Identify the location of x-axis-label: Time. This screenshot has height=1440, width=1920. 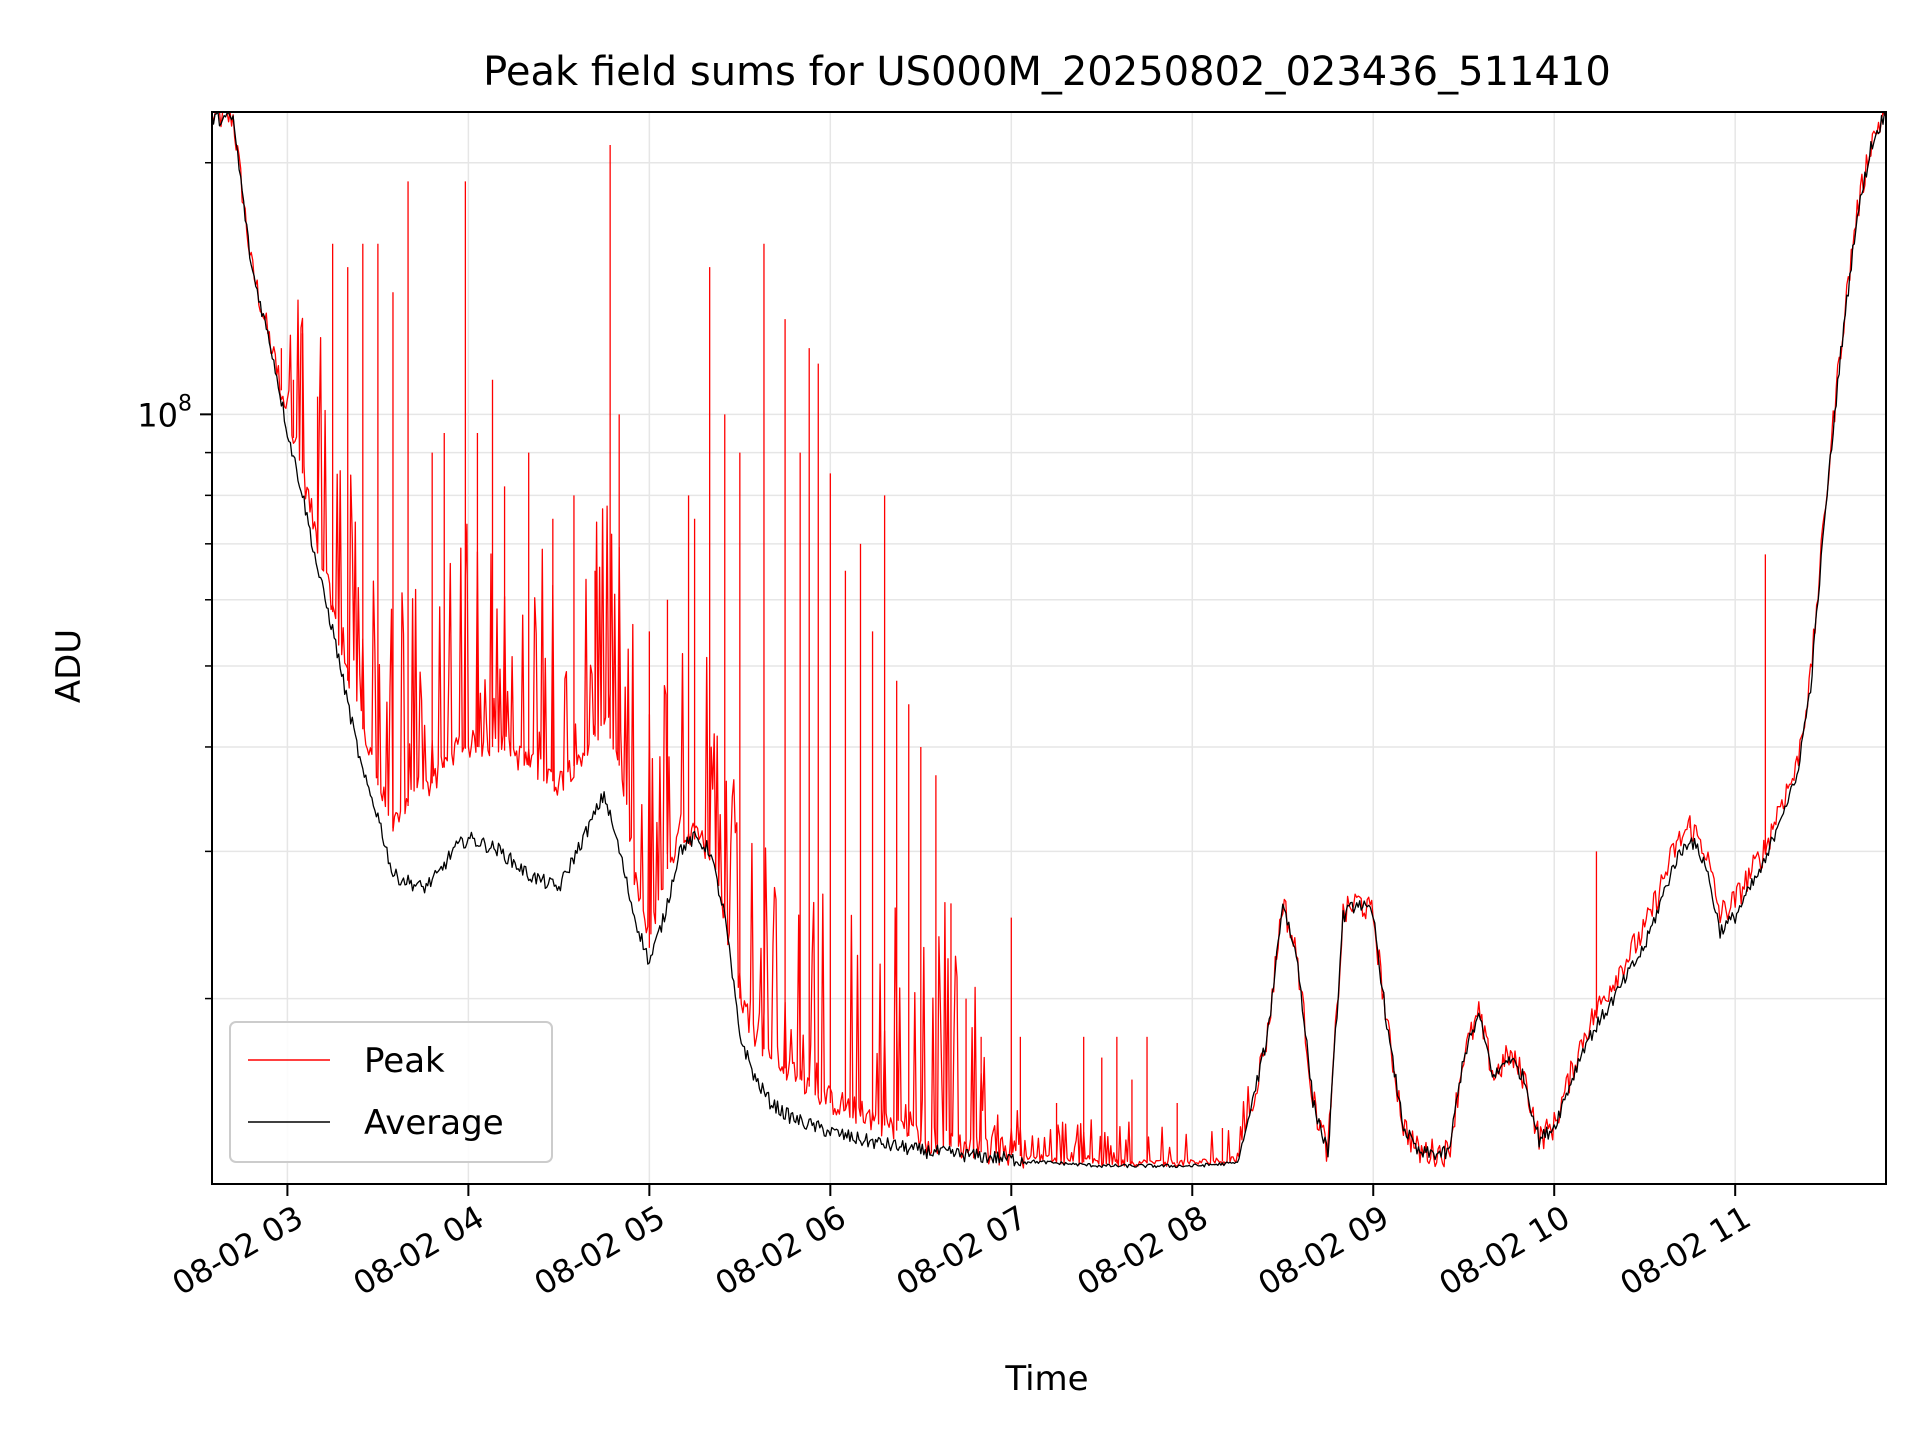
(1046, 1379).